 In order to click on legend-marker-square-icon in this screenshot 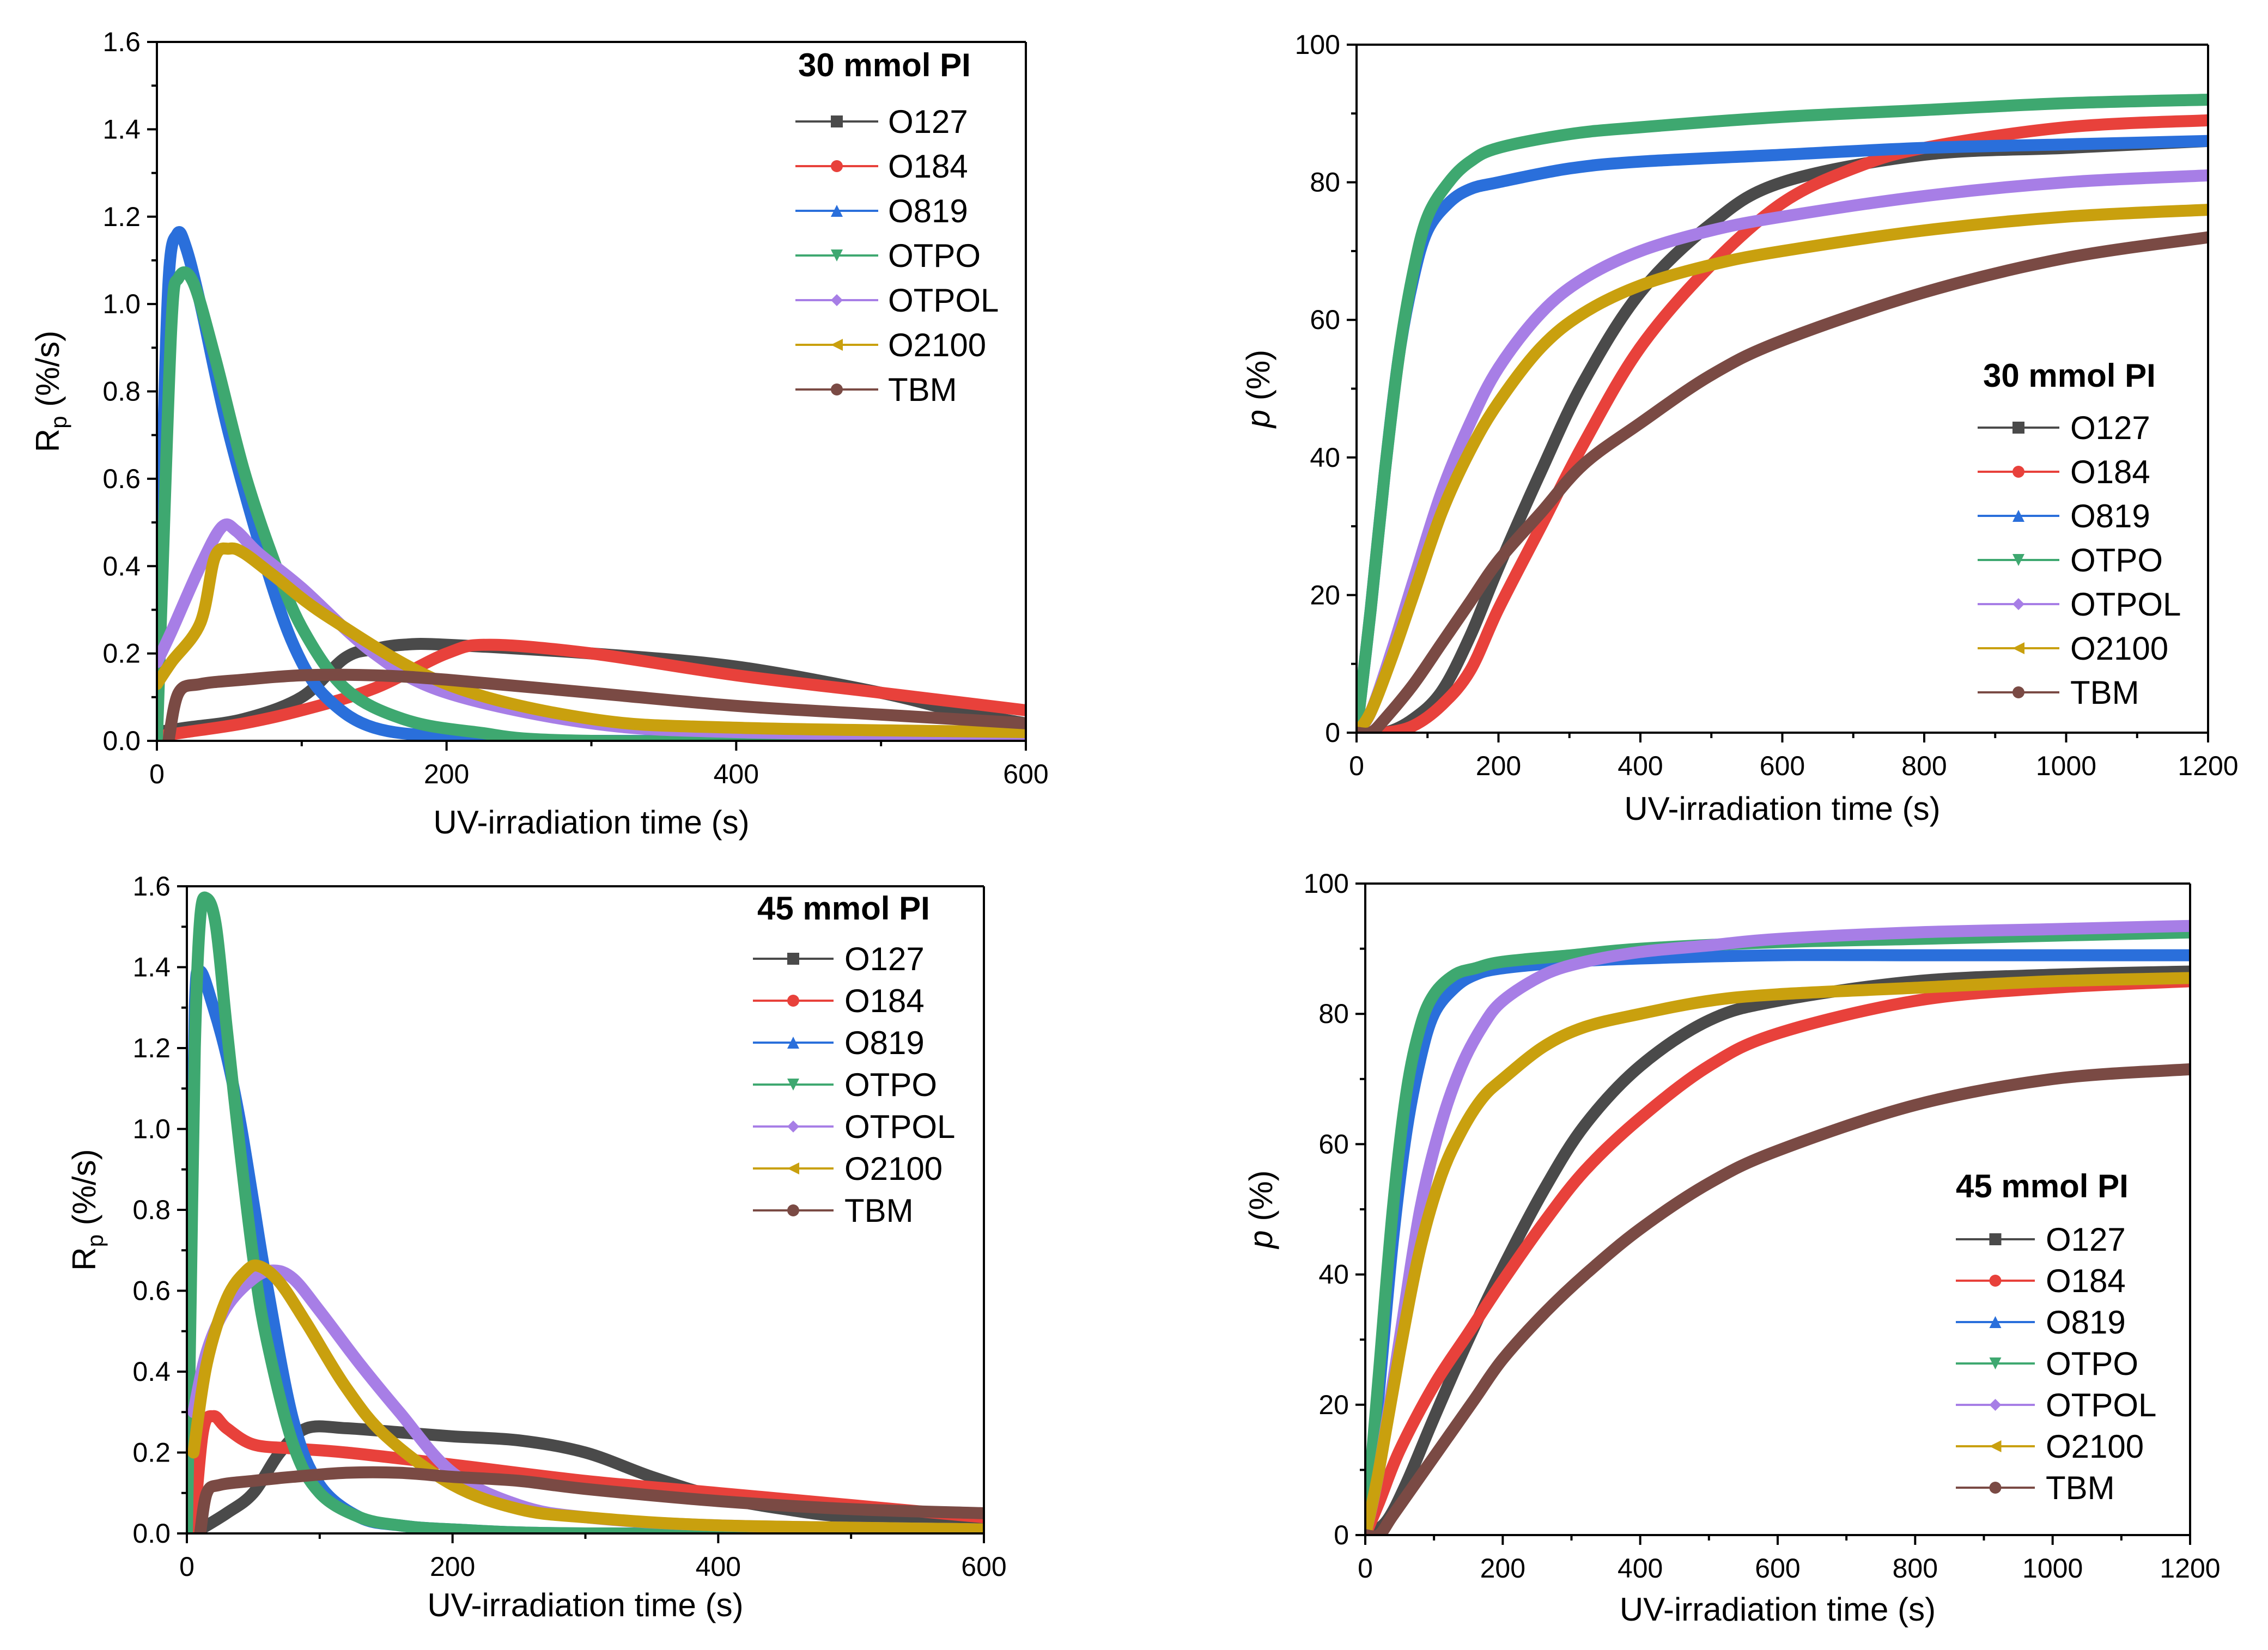, I will do `click(2018, 428)`.